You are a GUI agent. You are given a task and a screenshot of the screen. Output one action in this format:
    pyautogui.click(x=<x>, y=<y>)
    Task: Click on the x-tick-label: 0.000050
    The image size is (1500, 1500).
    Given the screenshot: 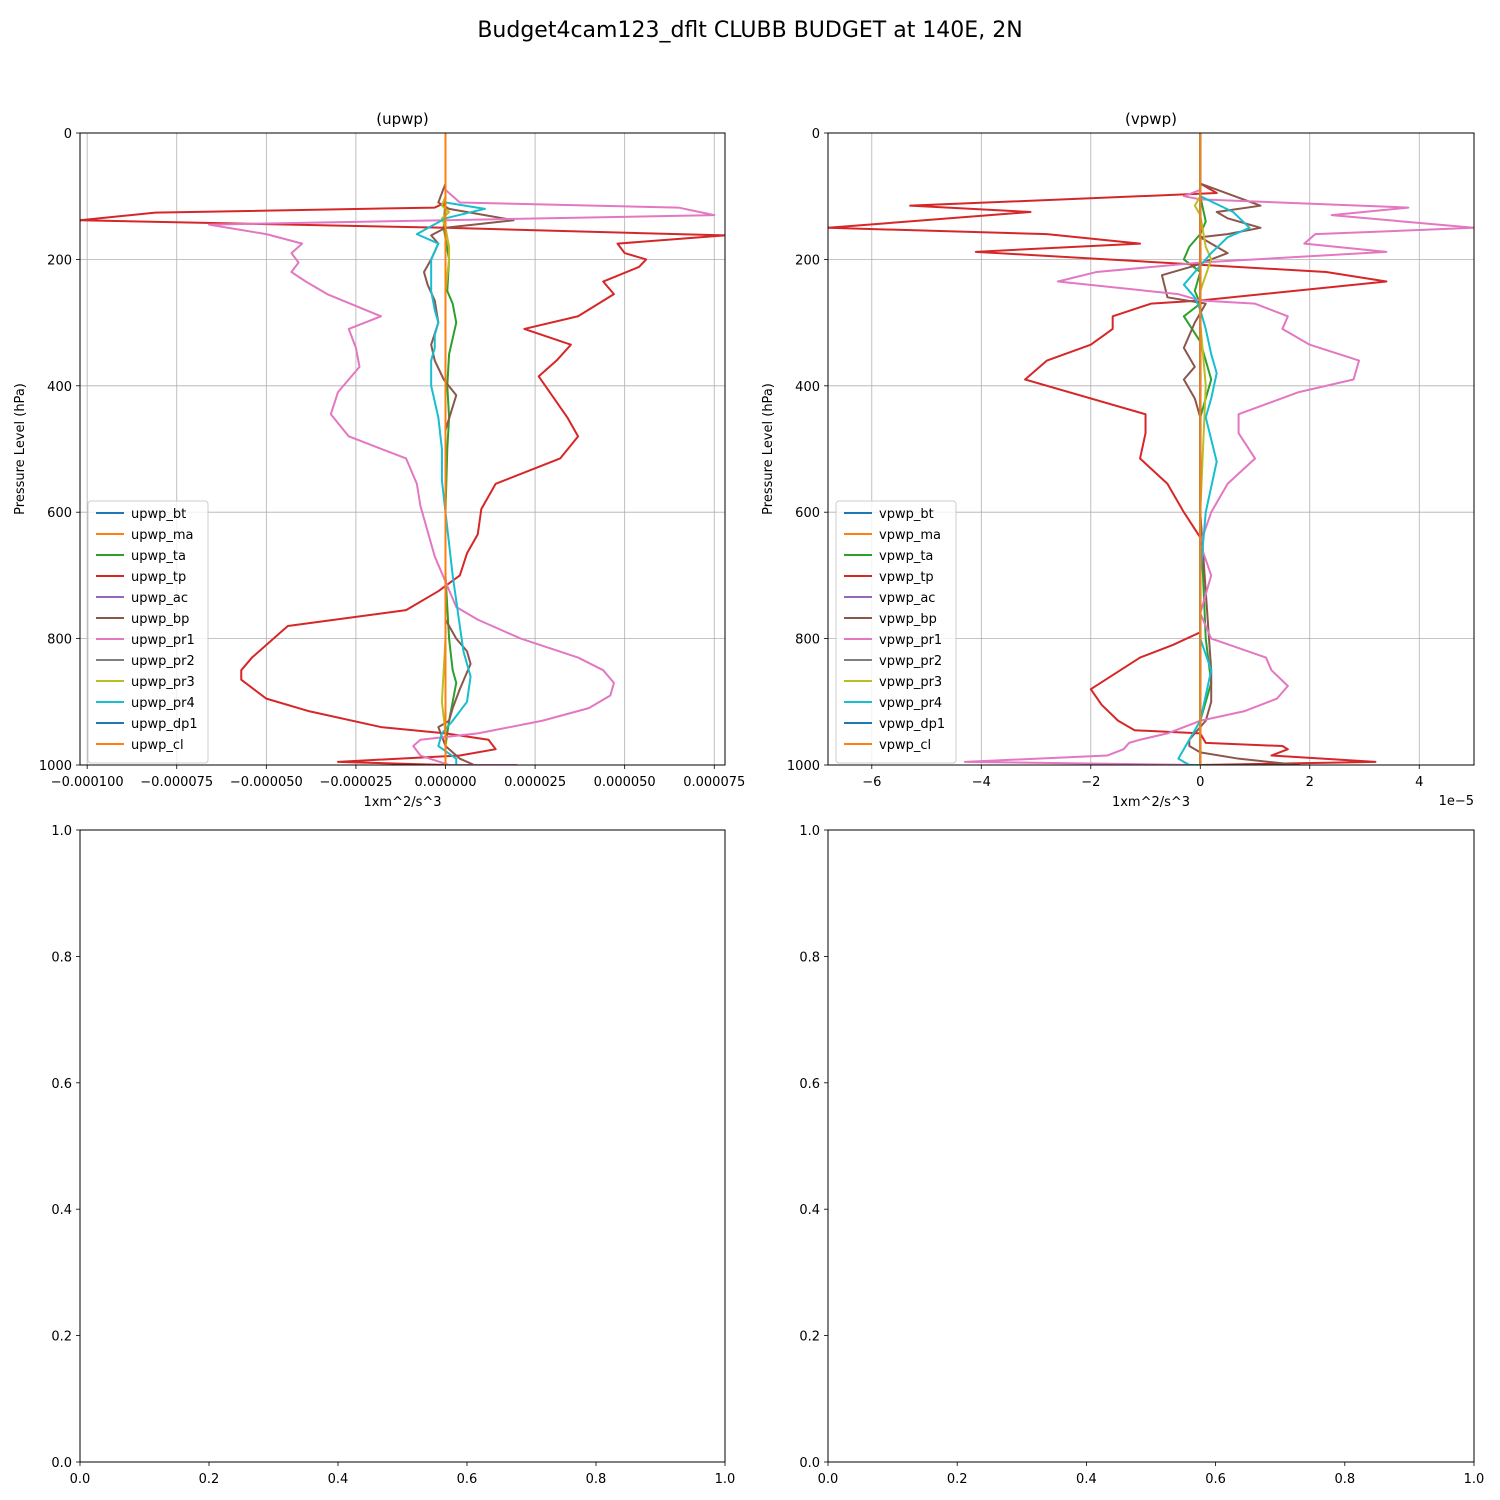 What is the action you would take?
    pyautogui.click(x=625, y=782)
    